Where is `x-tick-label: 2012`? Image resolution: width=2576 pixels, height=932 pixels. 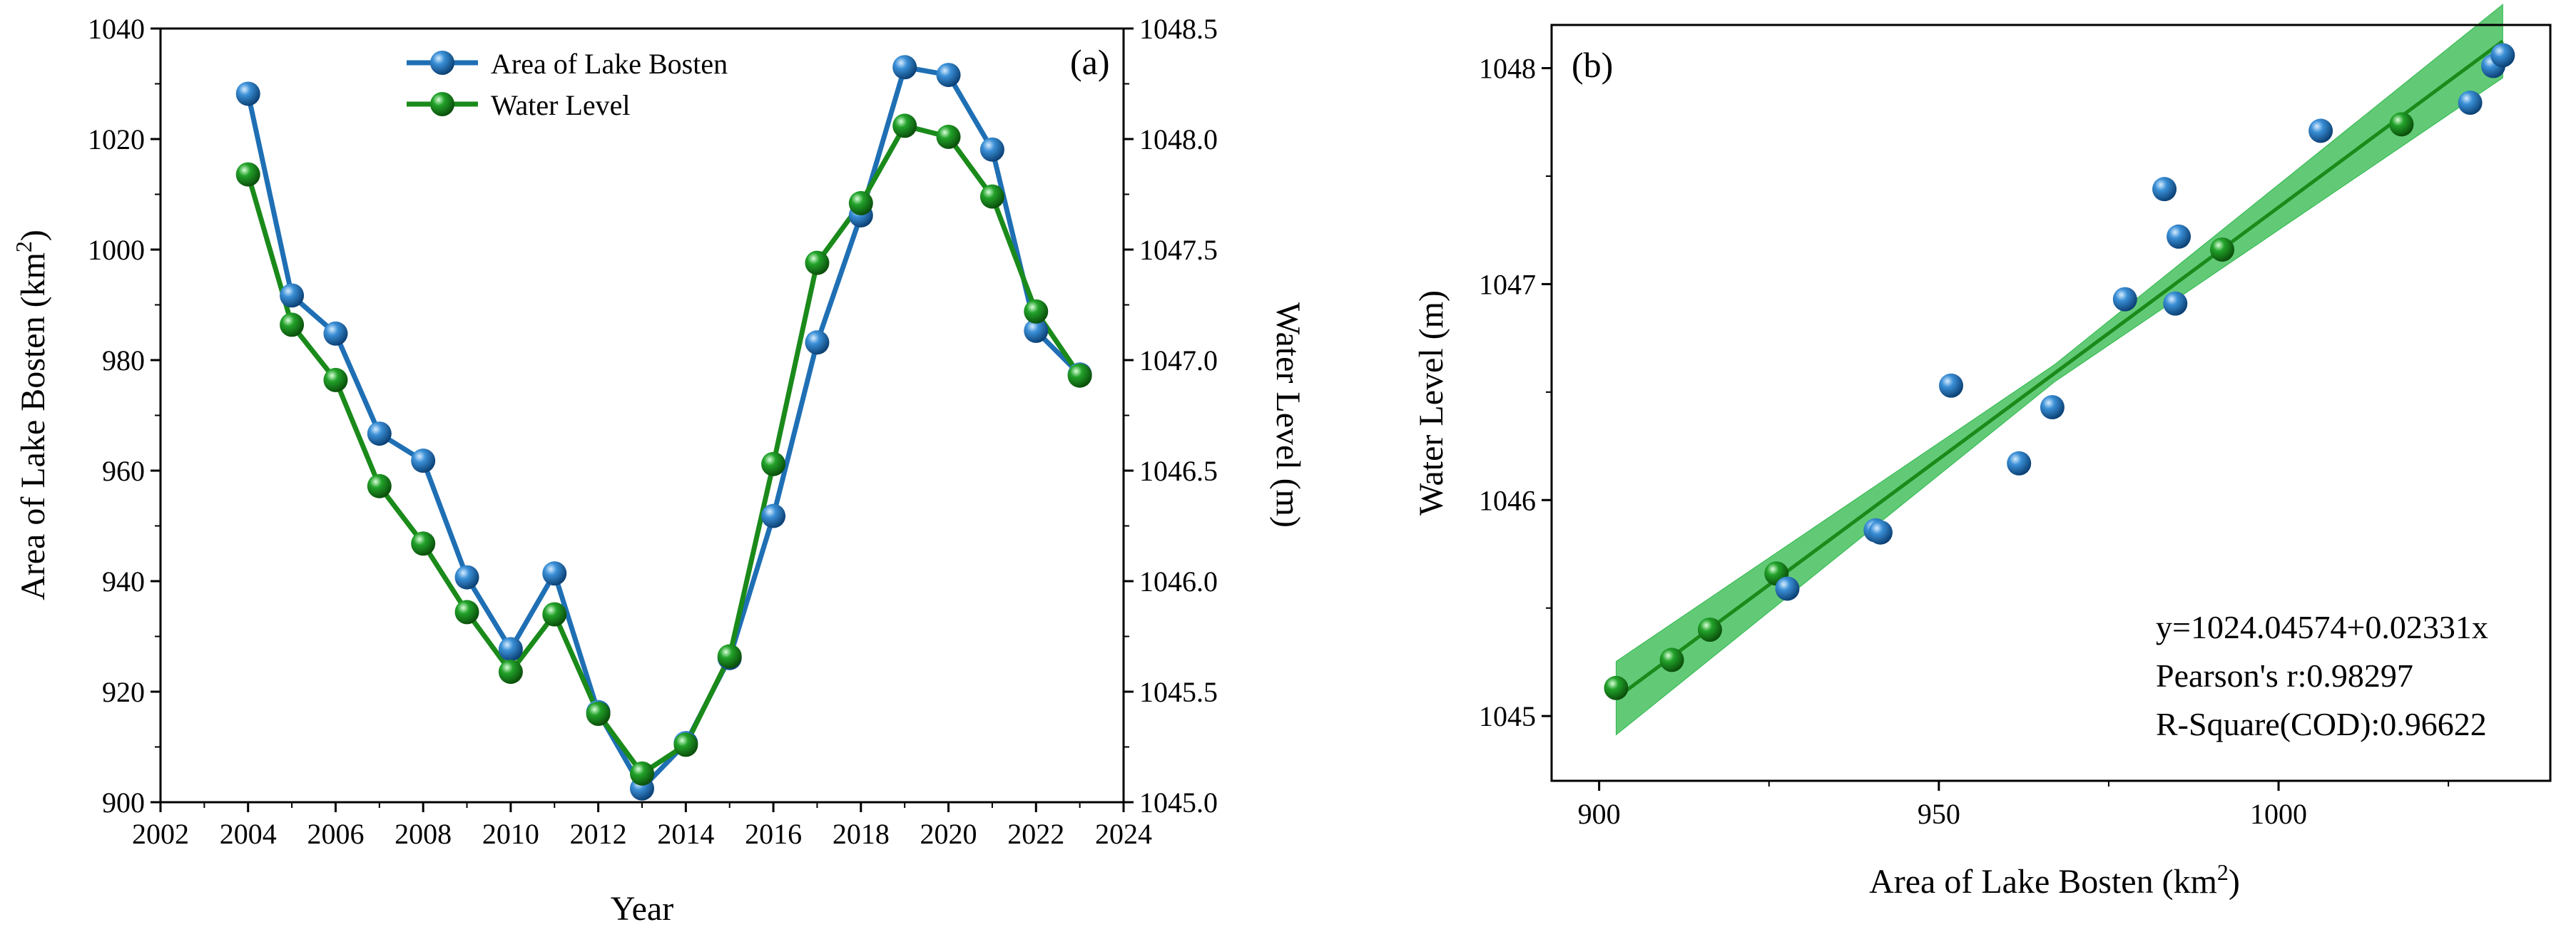 x-tick-label: 2012 is located at coordinates (598, 834).